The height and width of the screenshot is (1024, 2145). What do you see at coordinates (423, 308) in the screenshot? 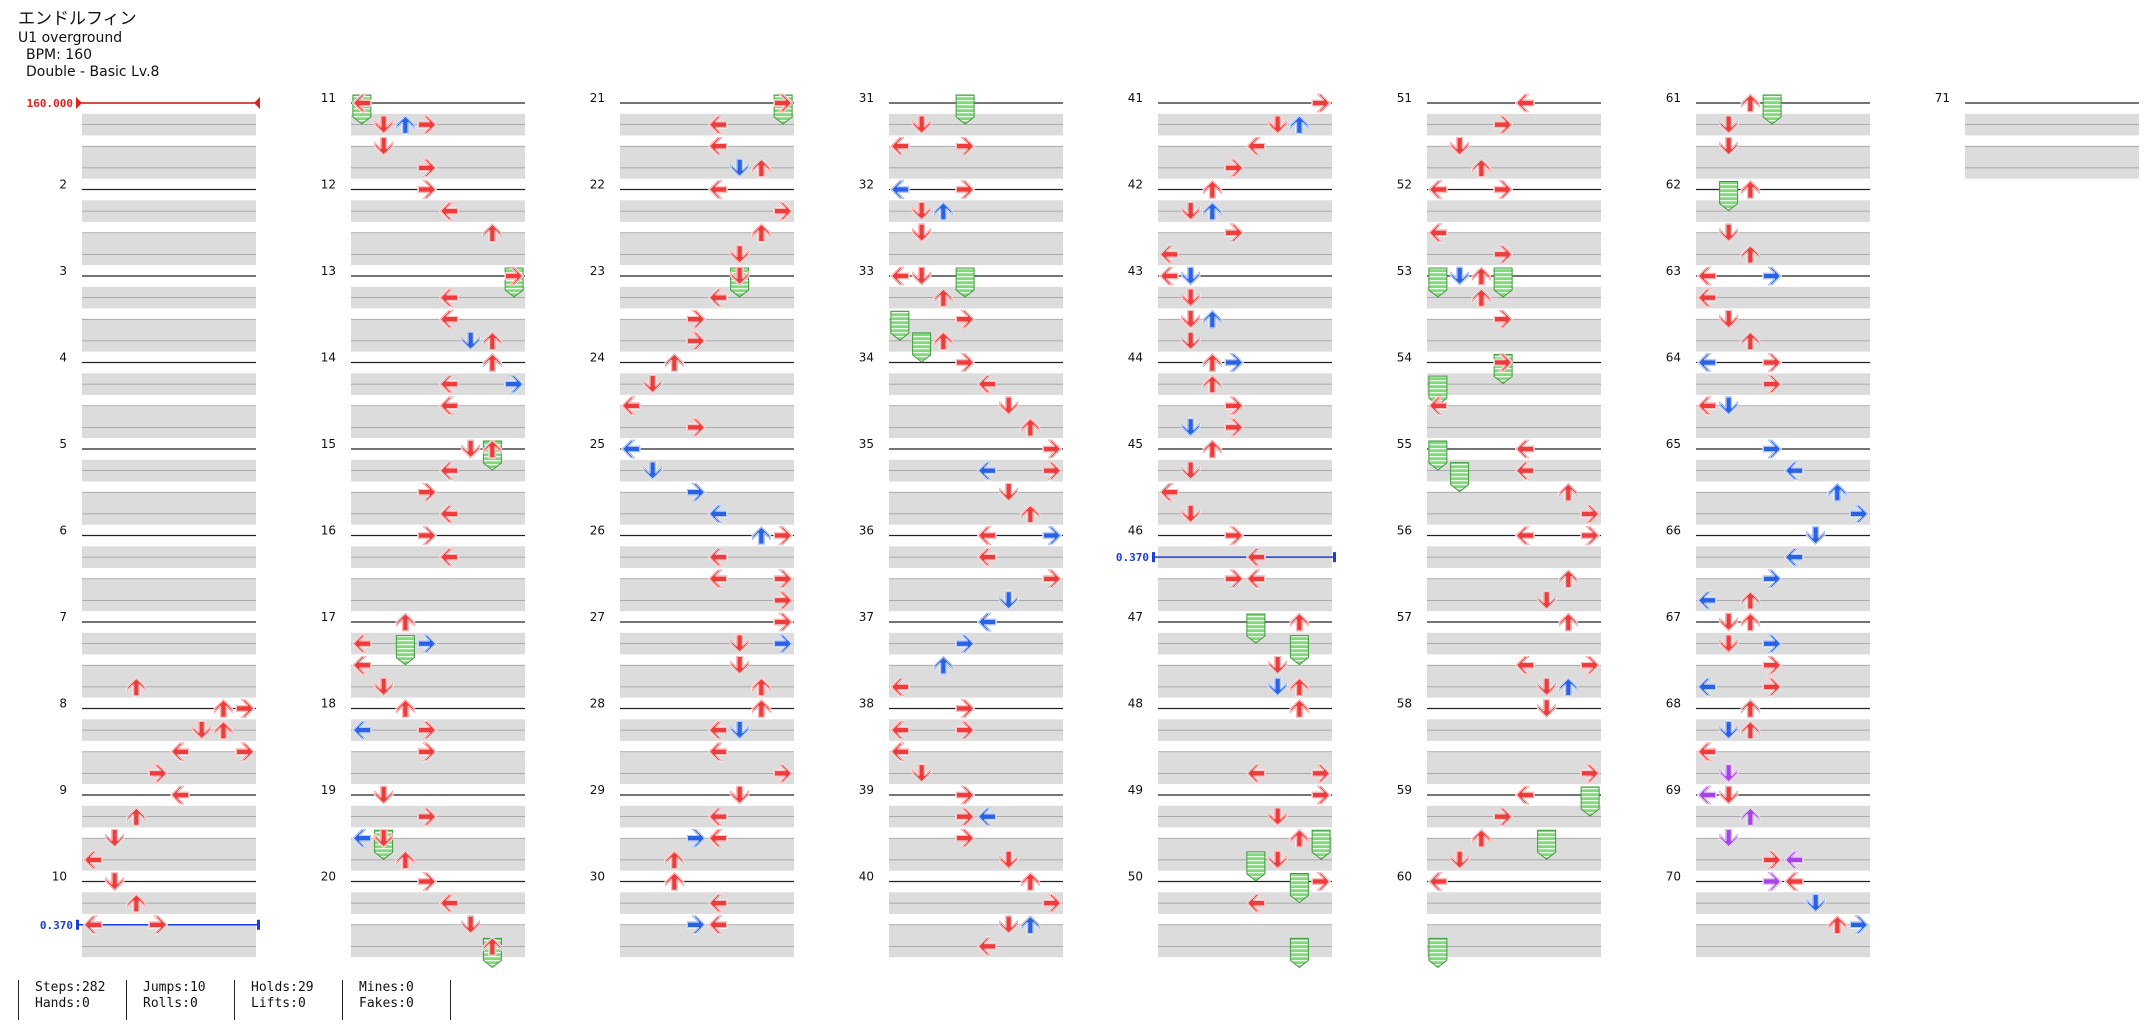
I see `measure-13: 13` at bounding box center [423, 308].